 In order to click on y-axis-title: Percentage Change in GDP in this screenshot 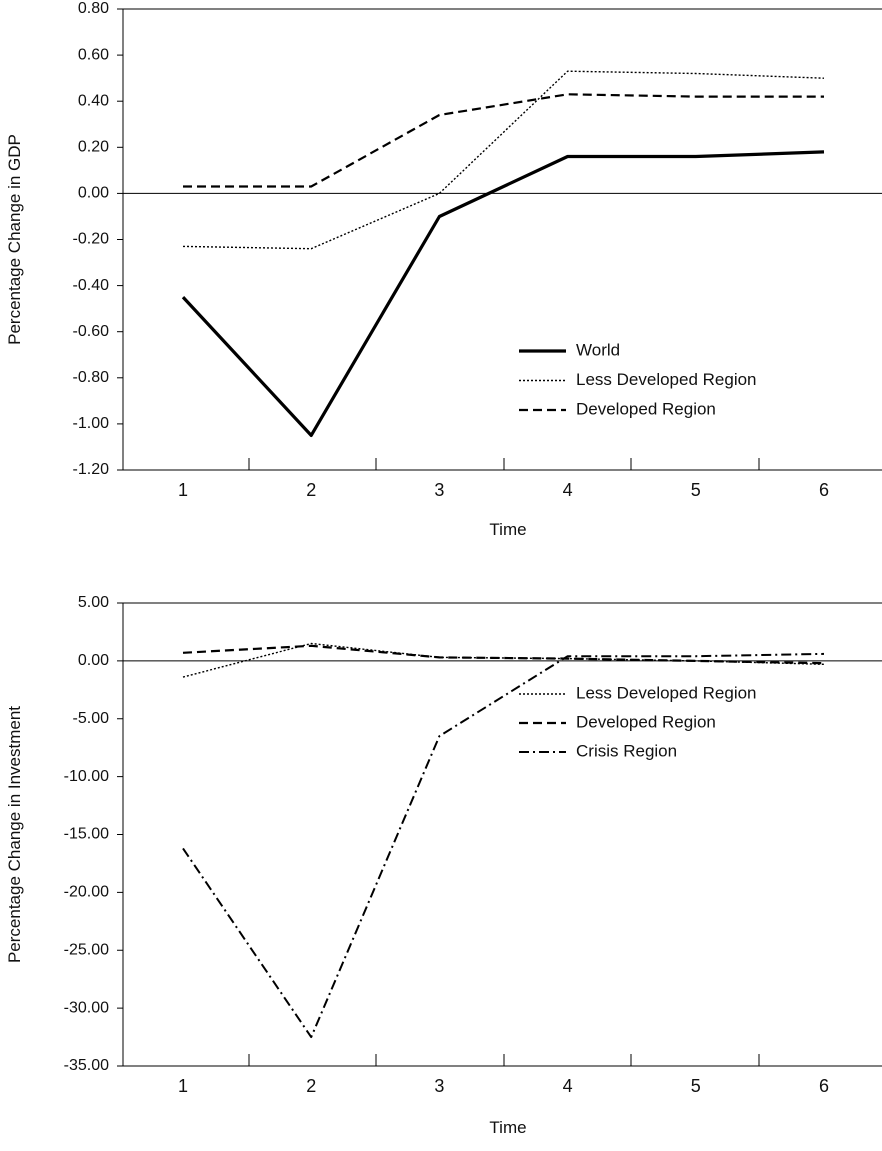, I will do `click(14, 239)`.